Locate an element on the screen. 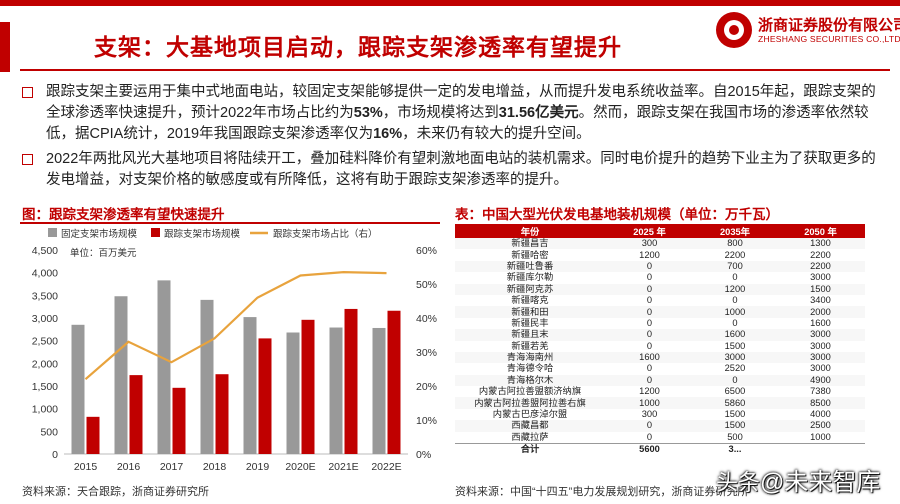 This screenshot has height=504, width=900. table-cell-value: 3400 is located at coordinates (820, 300).